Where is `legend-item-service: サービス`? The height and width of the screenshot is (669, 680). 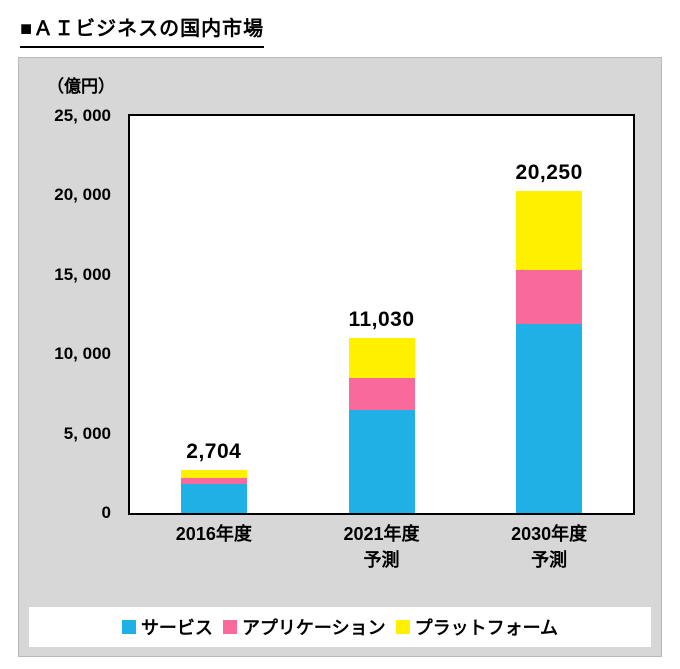 legend-item-service: サービス is located at coordinates (167, 627).